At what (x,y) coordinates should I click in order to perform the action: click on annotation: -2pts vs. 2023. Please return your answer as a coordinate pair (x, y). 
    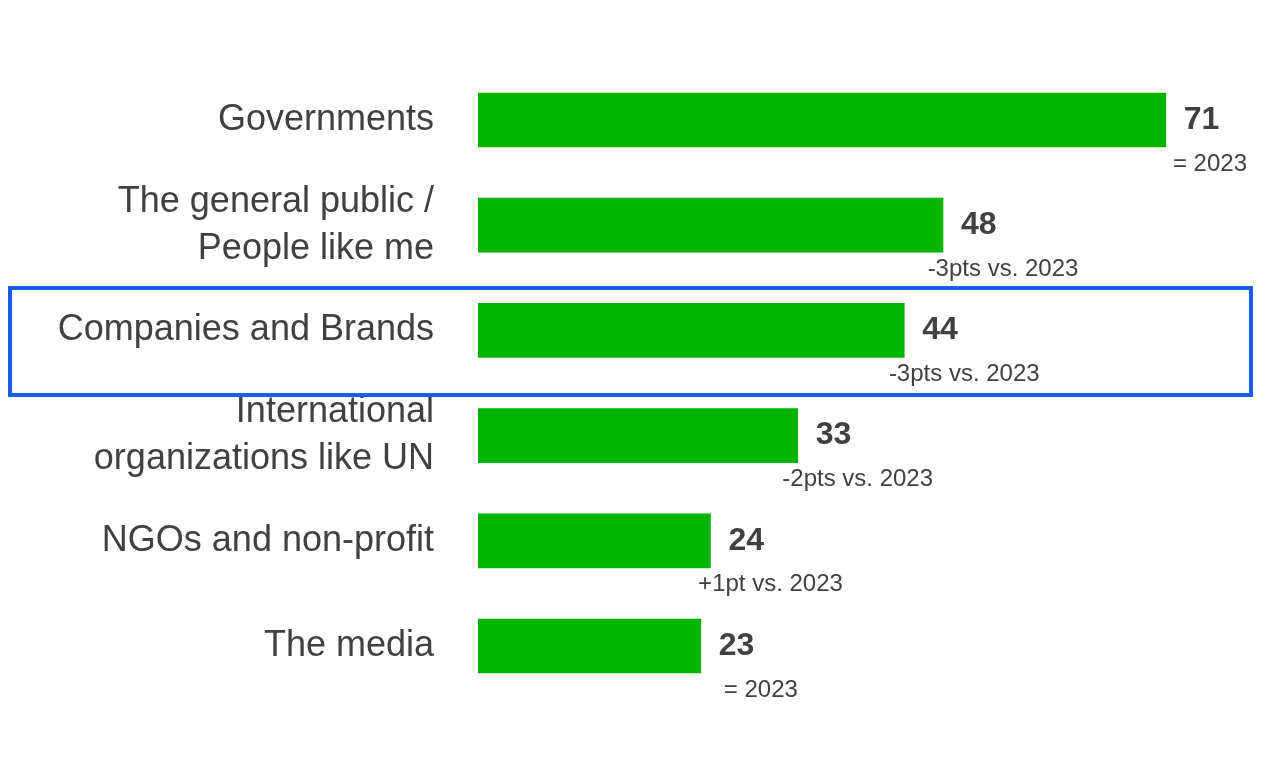
    Looking at the image, I should click on (858, 478).